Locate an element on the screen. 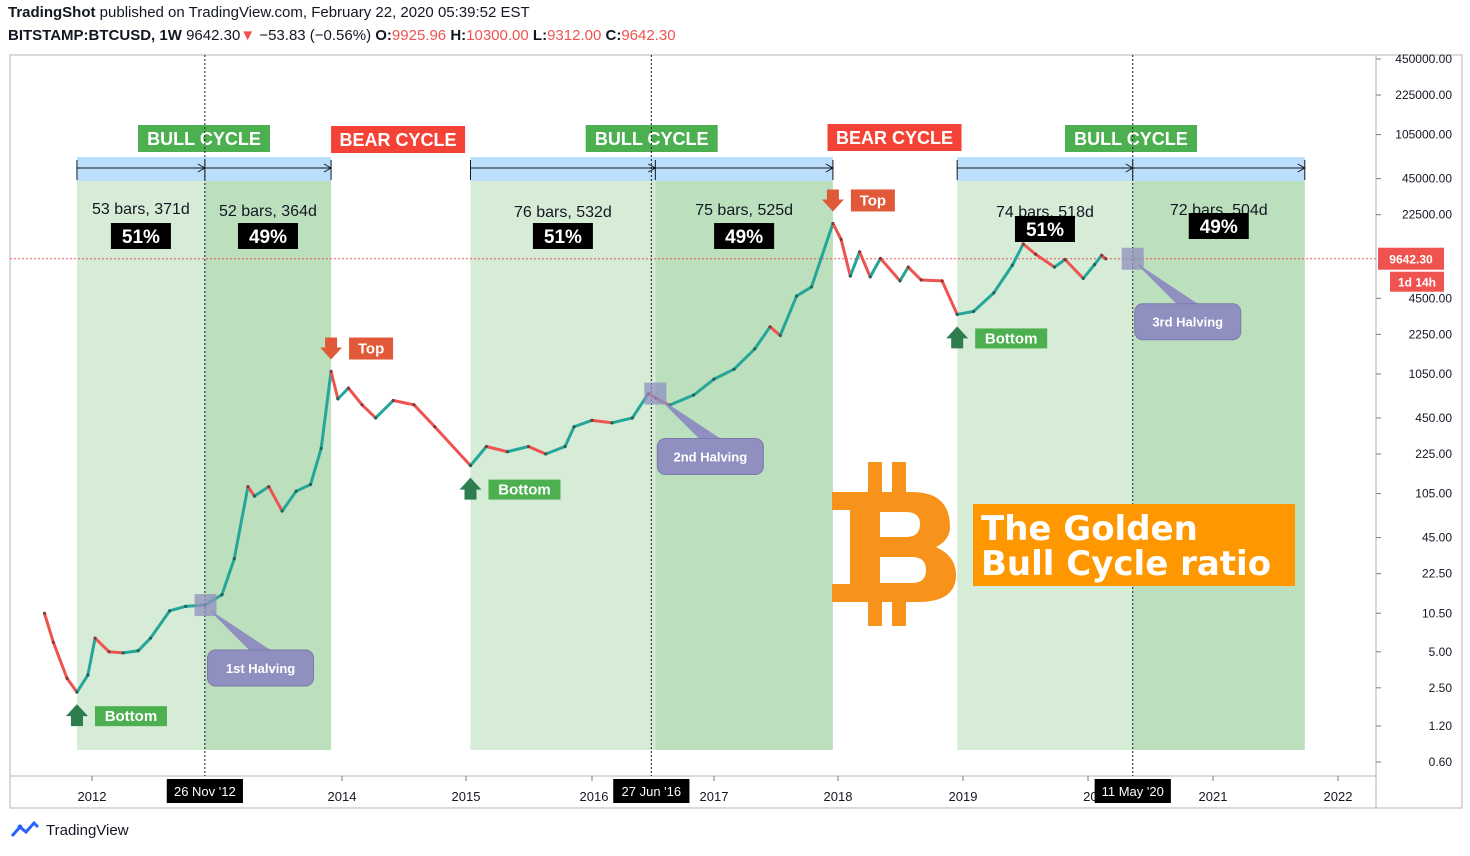 Image resolution: width=1470 pixels, height=856 pixels. cycle-stats-left: 76 bars, 532d is located at coordinates (563, 212).